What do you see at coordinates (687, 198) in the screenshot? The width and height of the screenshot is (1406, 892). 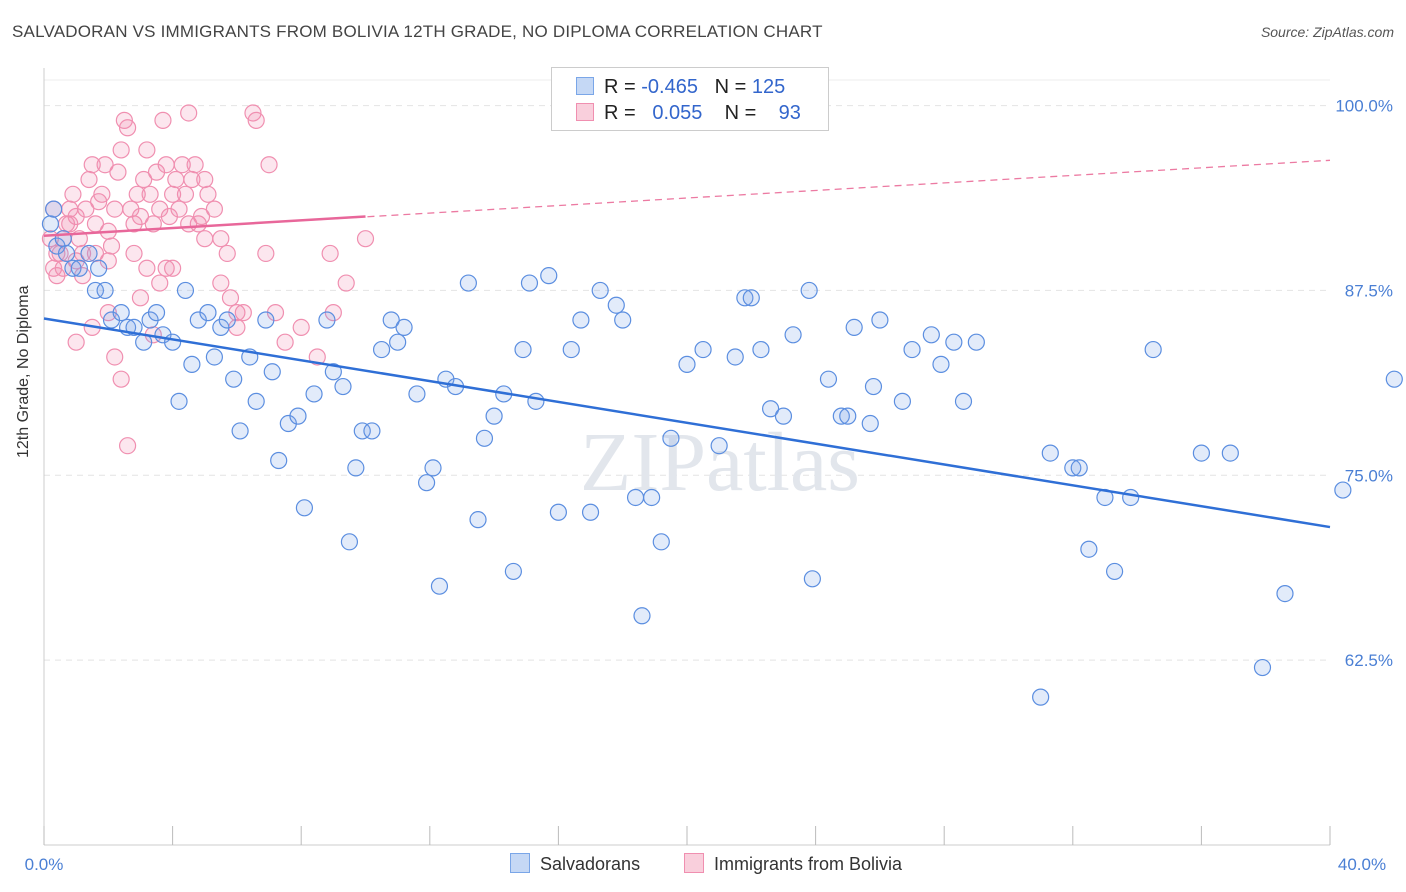 I see `bolivia-trend-extended` at bounding box center [687, 198].